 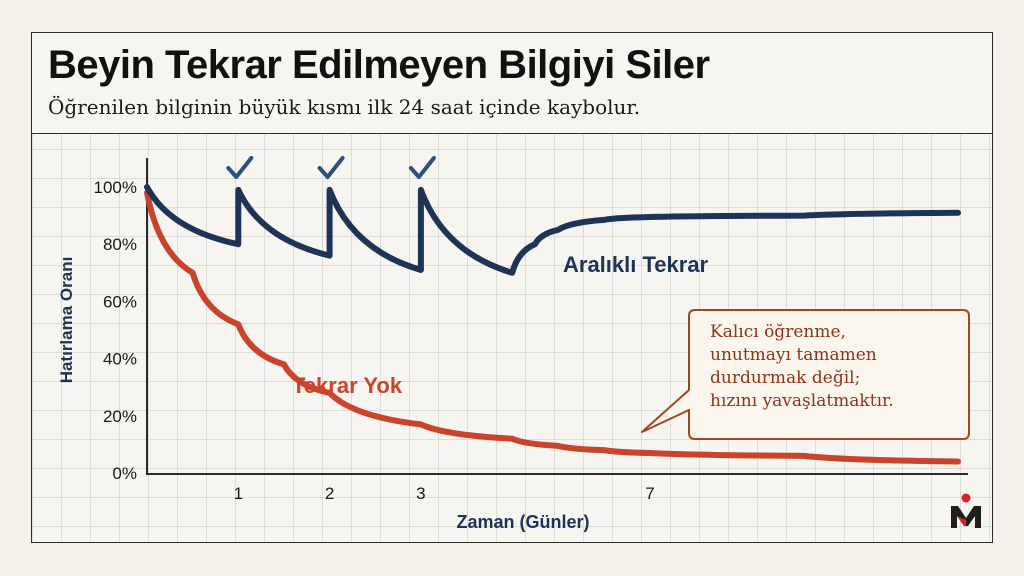 I want to click on annotation-line: unutmayı tamamen, so click(x=793, y=355).